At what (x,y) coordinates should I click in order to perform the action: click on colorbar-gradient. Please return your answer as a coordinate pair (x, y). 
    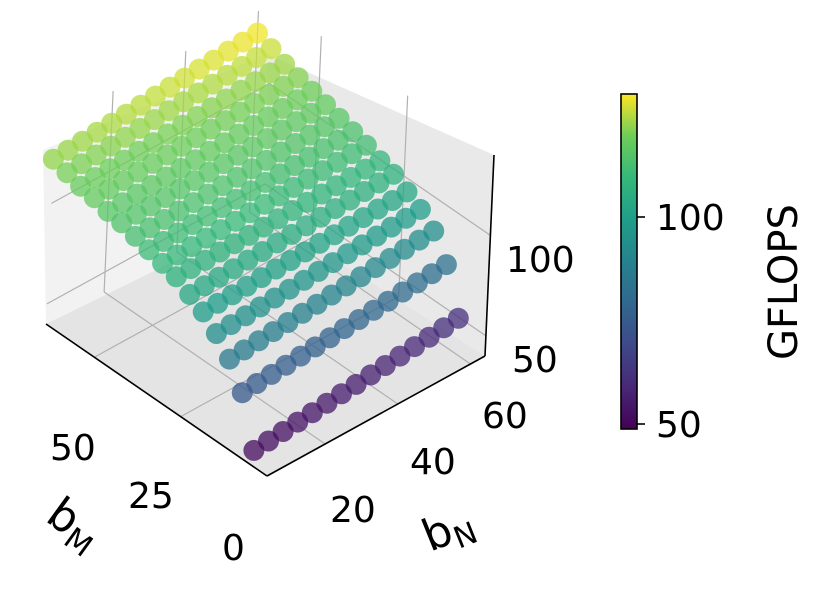
    Looking at the image, I should click on (629, 261).